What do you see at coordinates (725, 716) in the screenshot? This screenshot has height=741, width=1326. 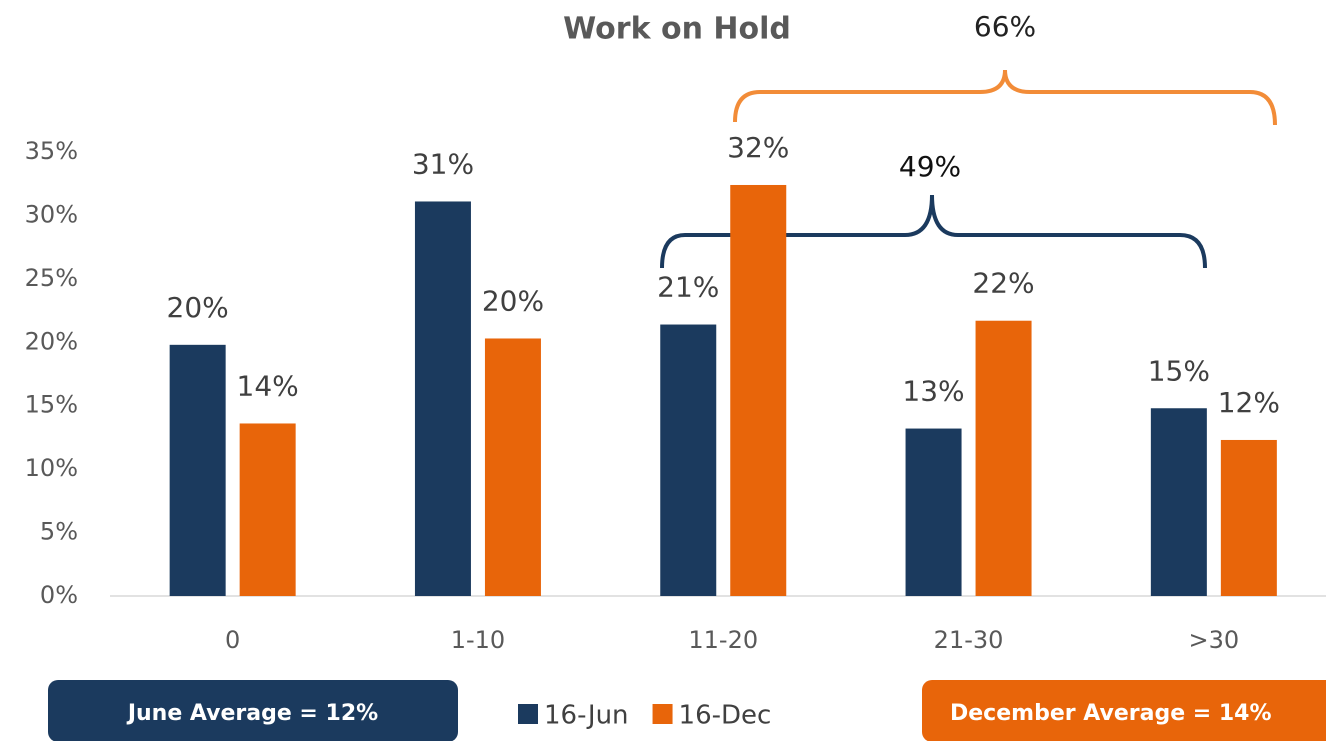 I see `legend-label: 16-Dec` at bounding box center [725, 716].